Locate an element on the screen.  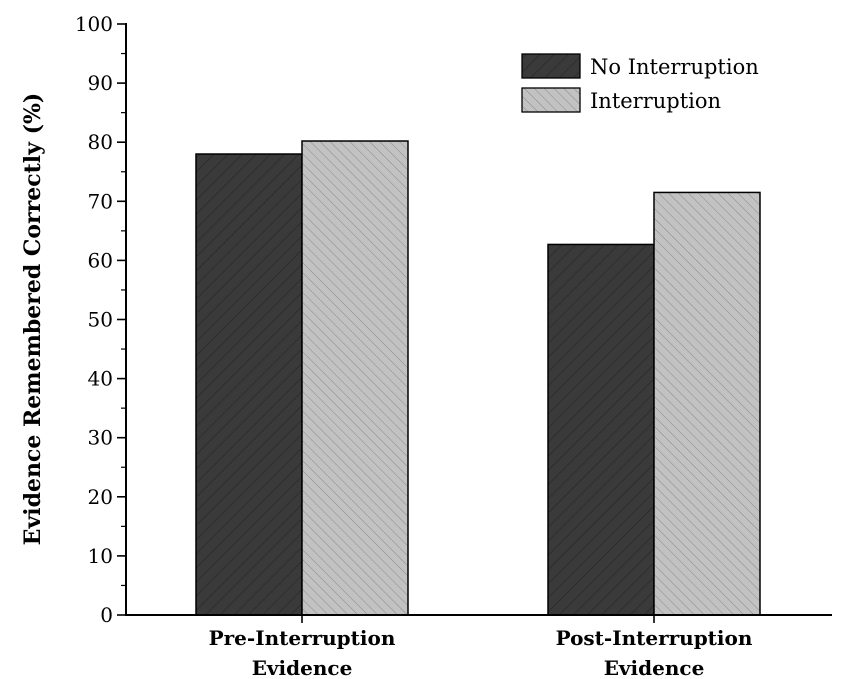
y-tick-label-60: 60 is located at coordinates (100, 260).